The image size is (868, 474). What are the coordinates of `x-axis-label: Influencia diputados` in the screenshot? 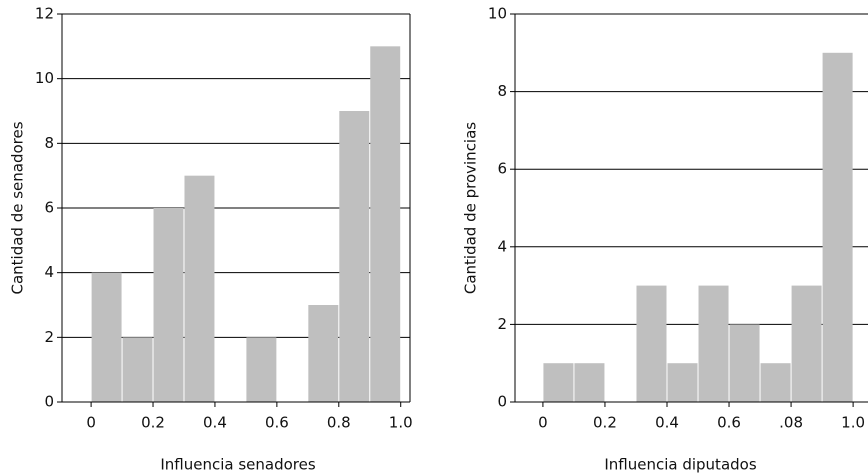 It's located at (680, 465).